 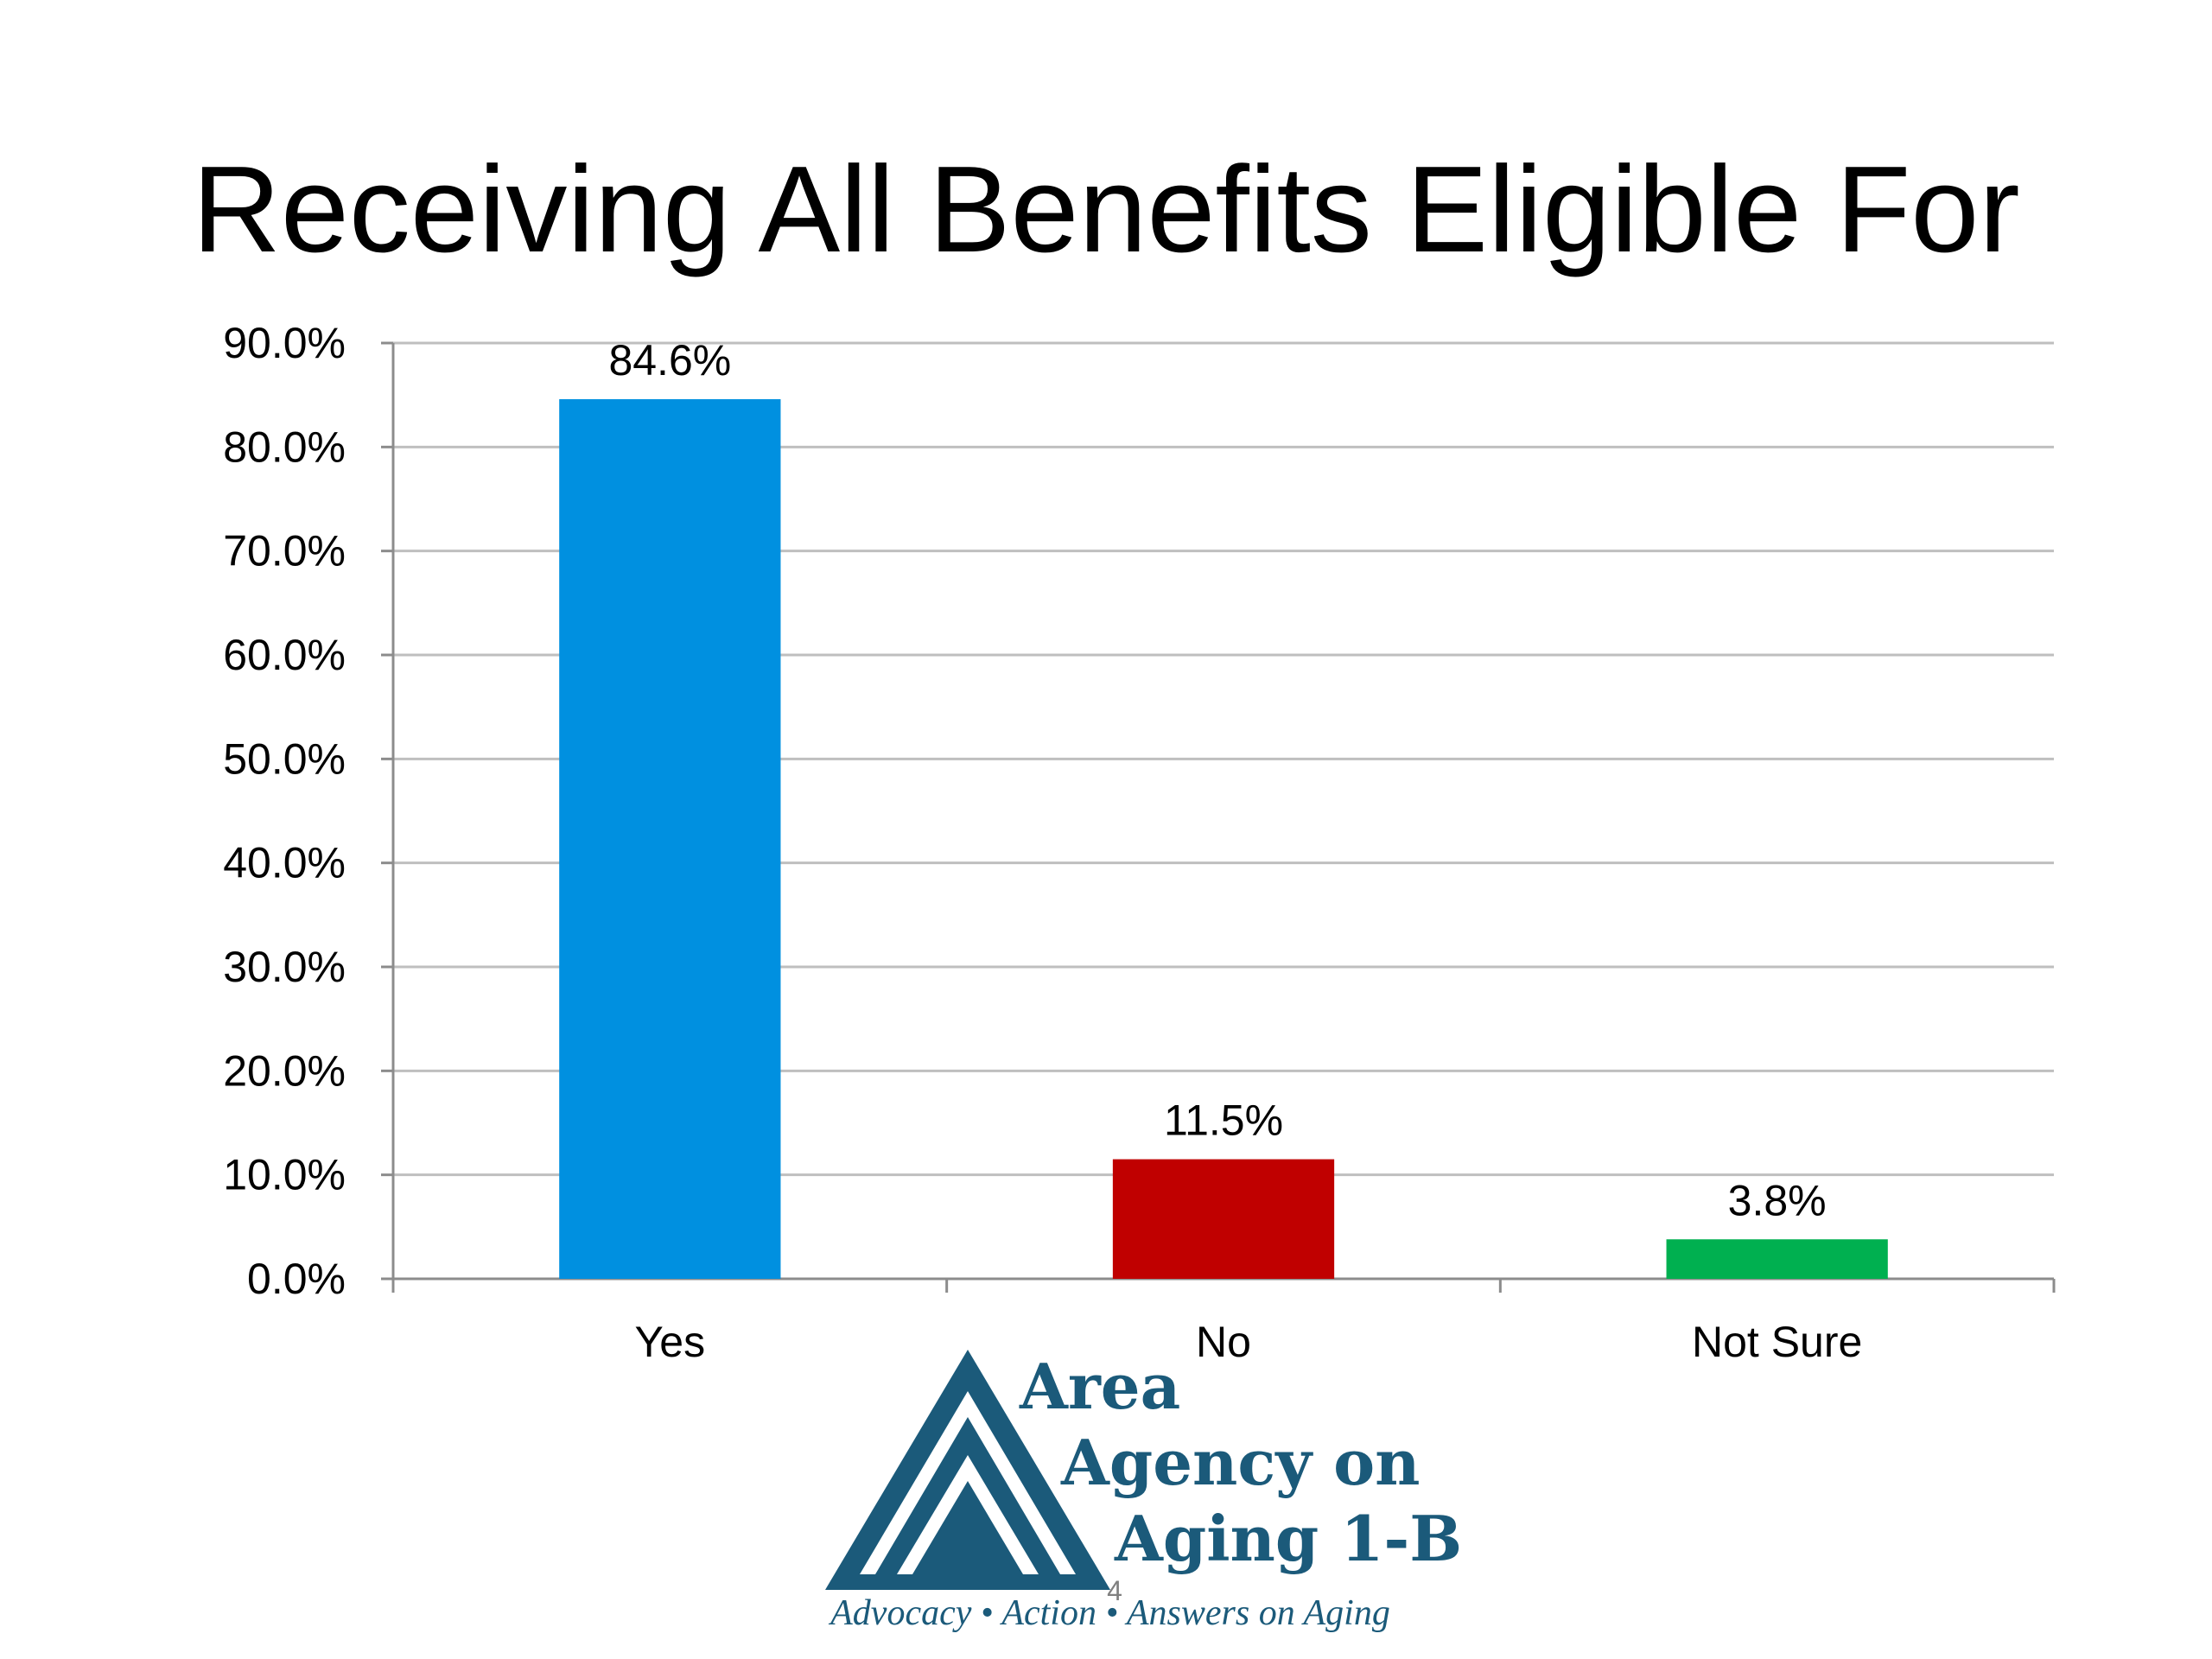 I want to click on y-tick-label: 10.0%, so click(x=284, y=1175).